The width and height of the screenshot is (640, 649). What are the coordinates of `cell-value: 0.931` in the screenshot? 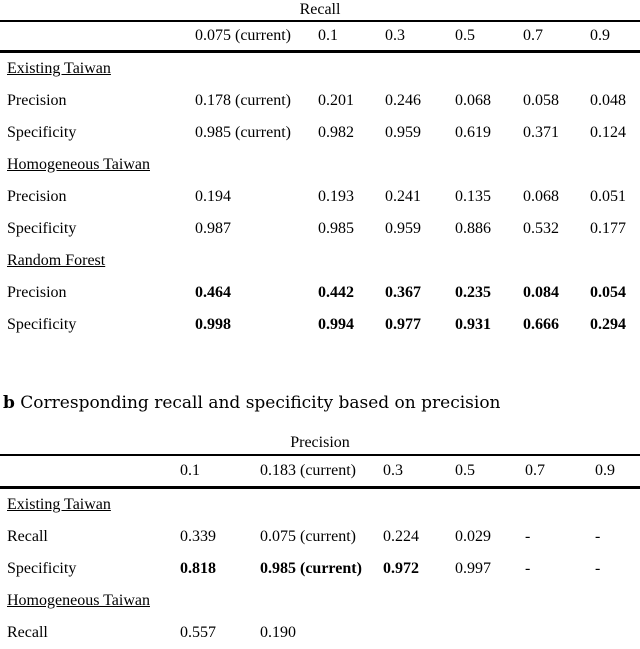 It's located at (473, 324).